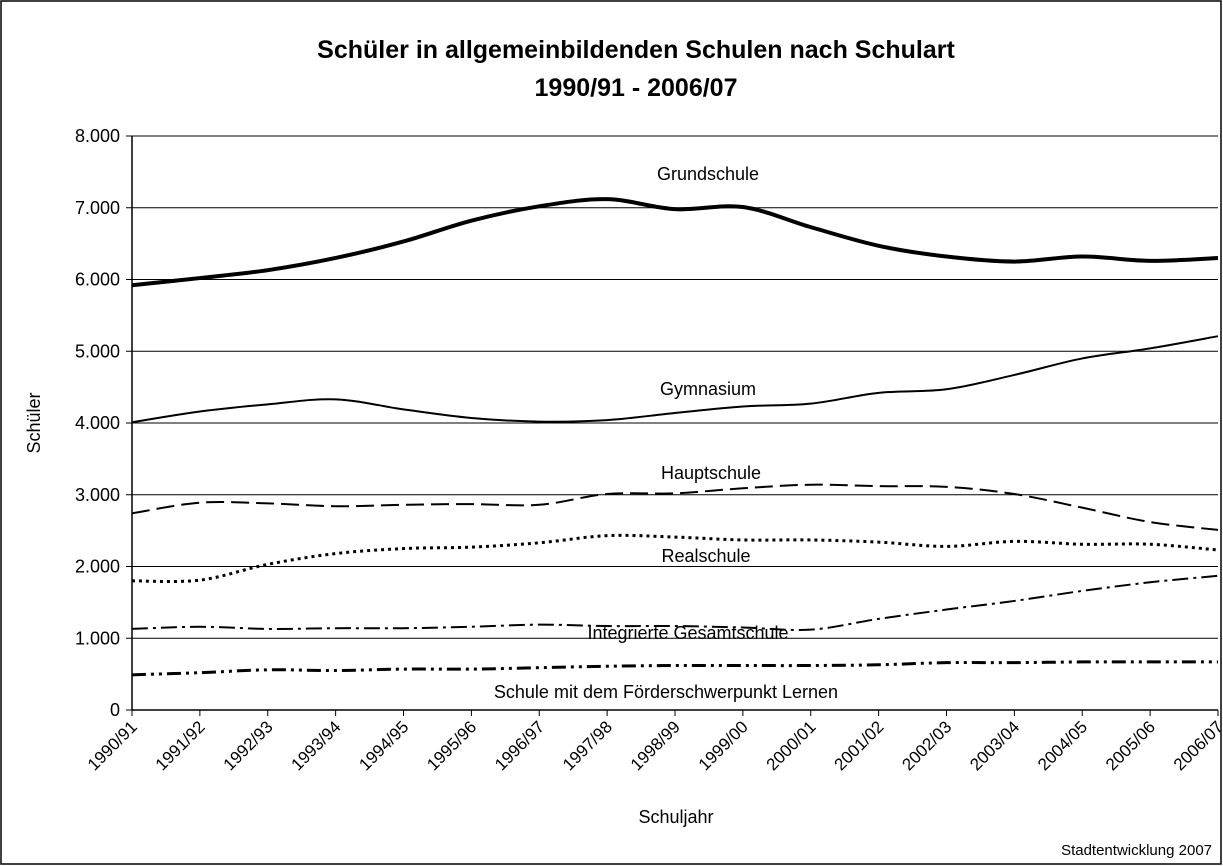 This screenshot has width=1223, height=866. Describe the element at coordinates (97, 136) in the screenshot. I see `y-tick-label: 8.000` at that location.